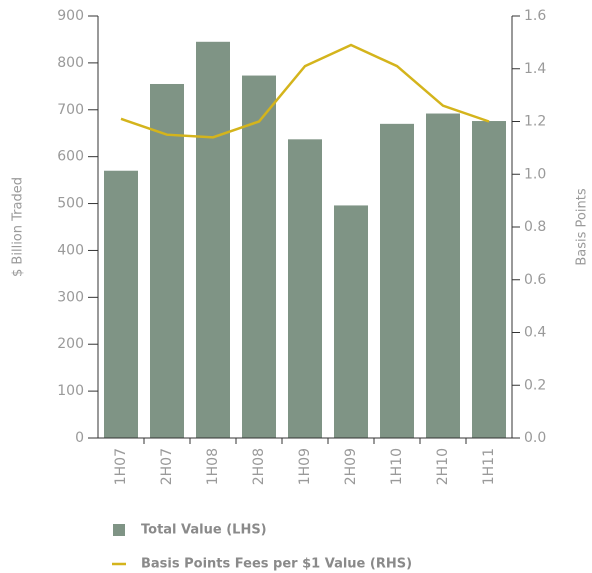  Describe the element at coordinates (351, 466) in the screenshot. I see `x-tick-label: 2H09` at that location.